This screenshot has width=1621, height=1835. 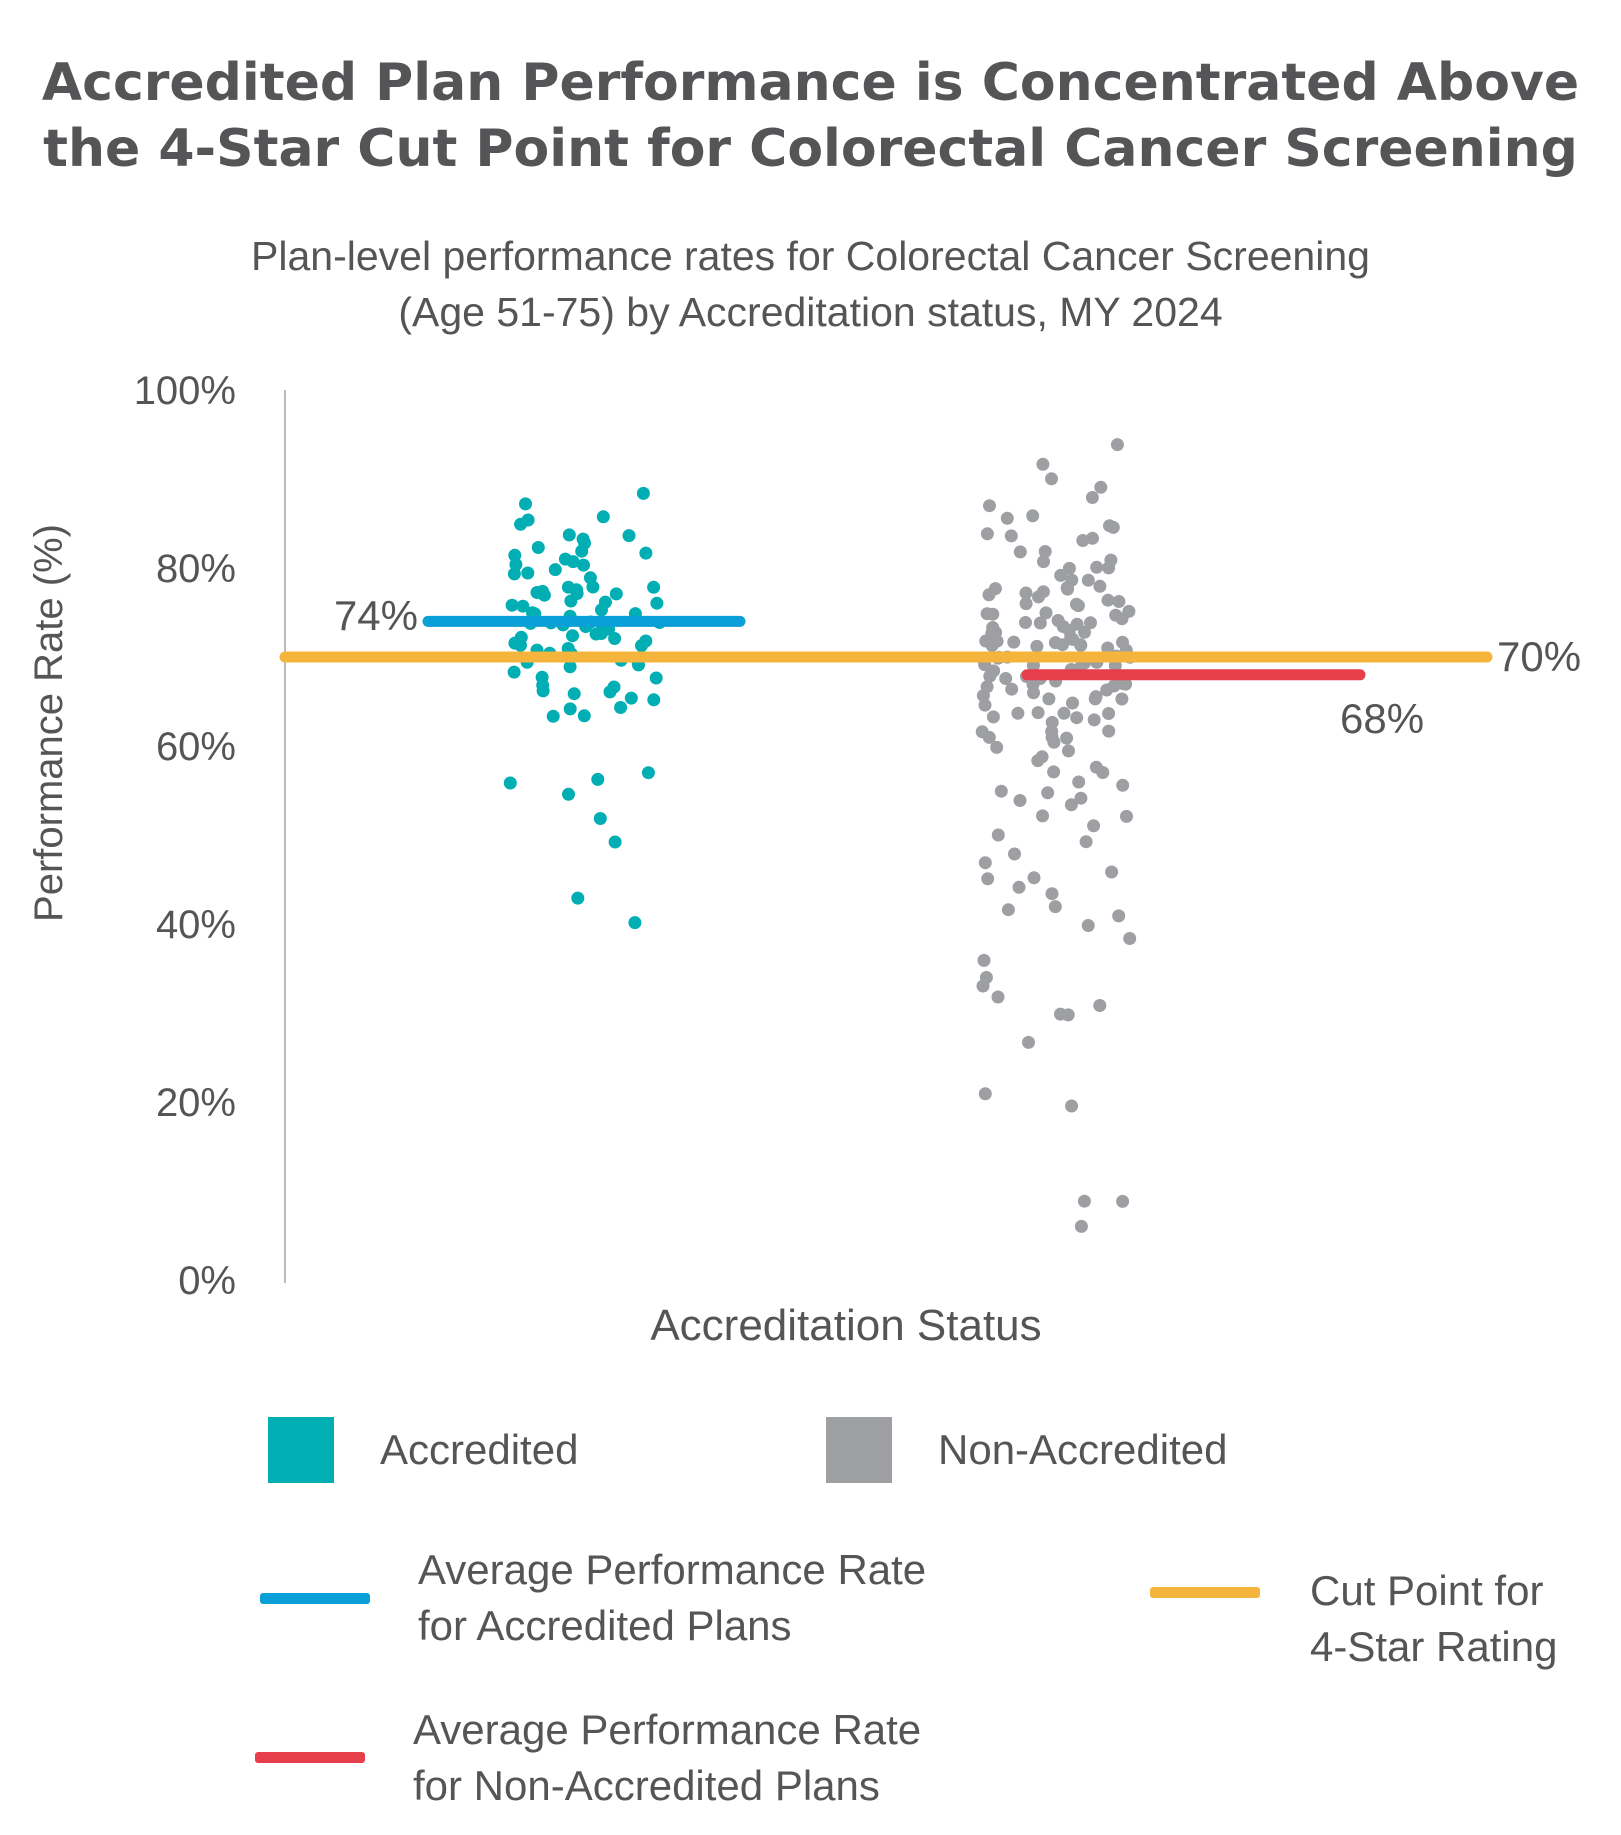 What do you see at coordinates (196, 569) in the screenshot?
I see `y-tick-label: 80%` at bounding box center [196, 569].